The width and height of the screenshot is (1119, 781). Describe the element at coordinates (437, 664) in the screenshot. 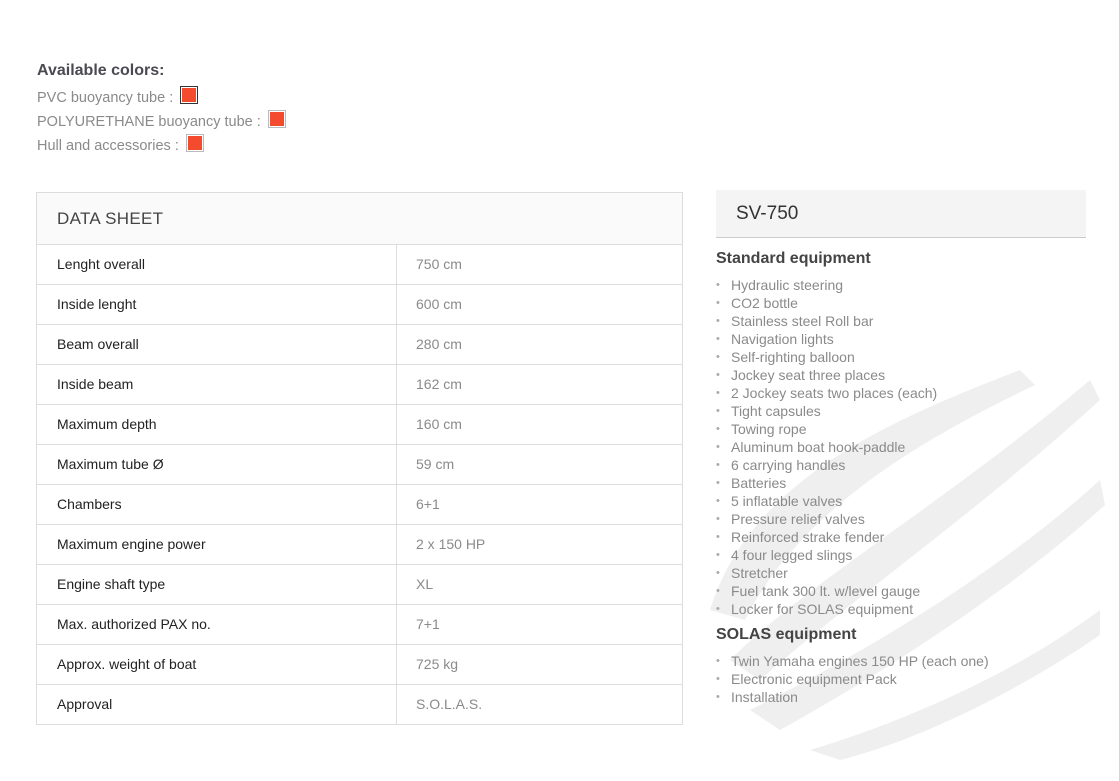

I see `spec-value: 725 kg` at that location.